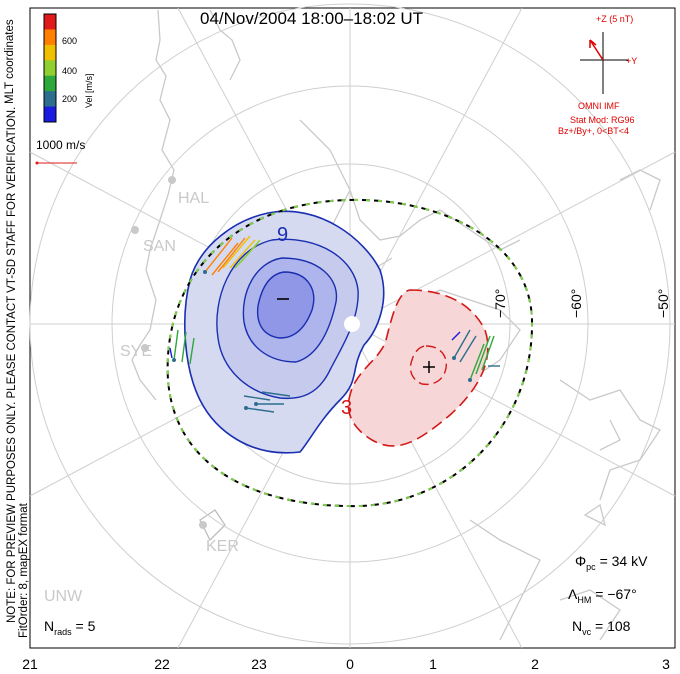 This screenshot has width=680, height=674. What do you see at coordinates (599, 106) in the screenshot?
I see `imf-source: OMNI IMF` at bounding box center [599, 106].